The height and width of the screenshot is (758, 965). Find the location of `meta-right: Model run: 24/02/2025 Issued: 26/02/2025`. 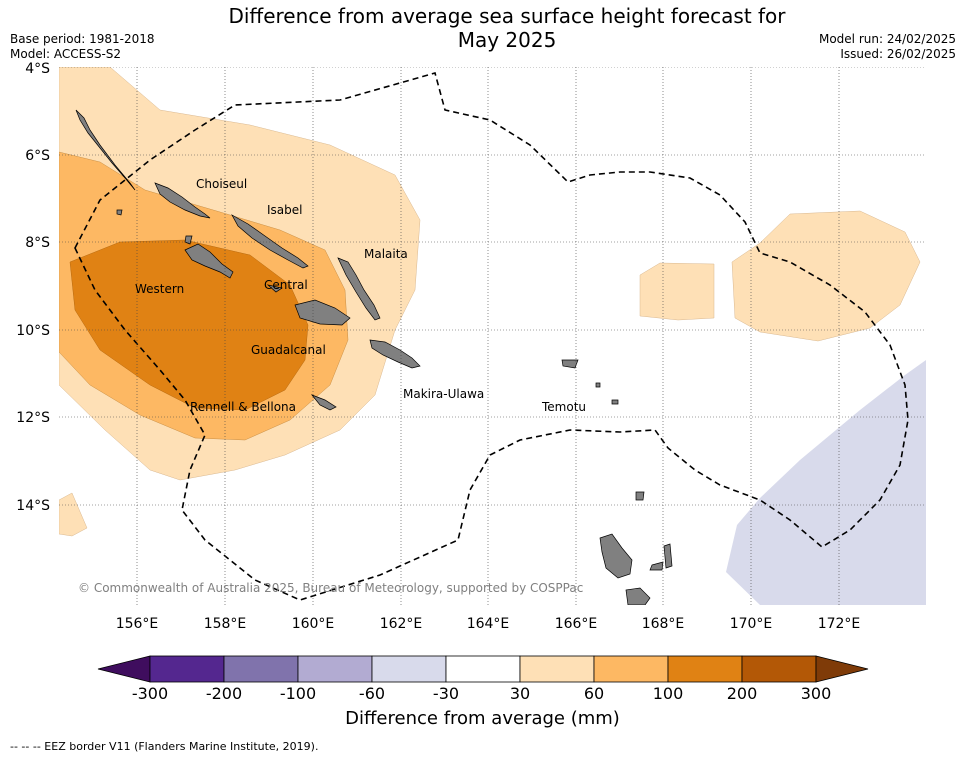

meta-right: Model run: 24/02/2025 Issued: 26/02/2025 is located at coordinates (887, 47).